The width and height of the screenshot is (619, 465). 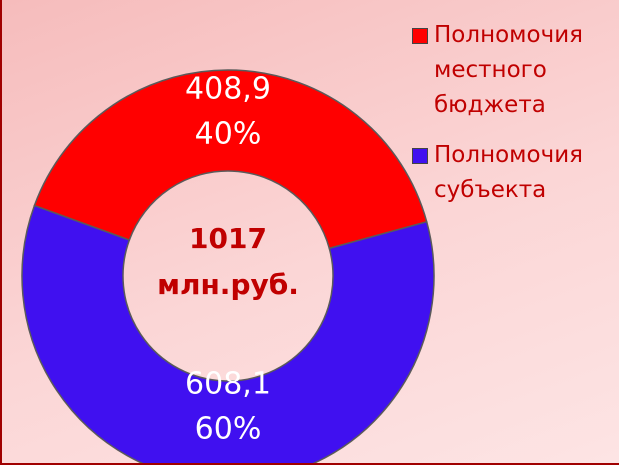 I want to click on legend-label: Полномочия субъекта, so click(x=508, y=172).